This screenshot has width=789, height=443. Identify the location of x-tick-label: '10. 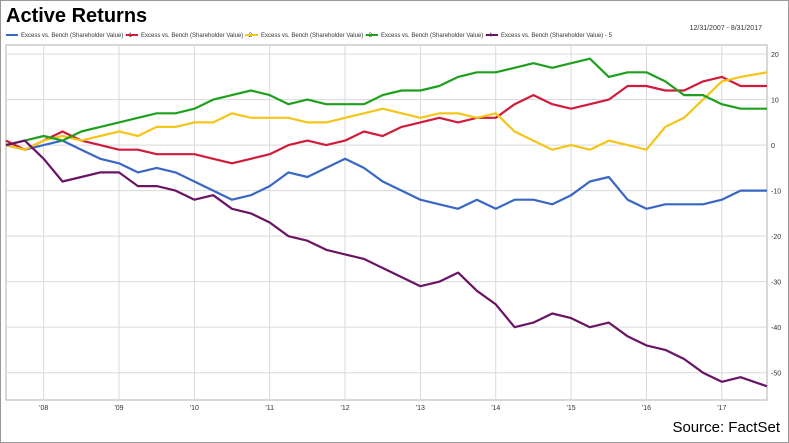
(194, 408).